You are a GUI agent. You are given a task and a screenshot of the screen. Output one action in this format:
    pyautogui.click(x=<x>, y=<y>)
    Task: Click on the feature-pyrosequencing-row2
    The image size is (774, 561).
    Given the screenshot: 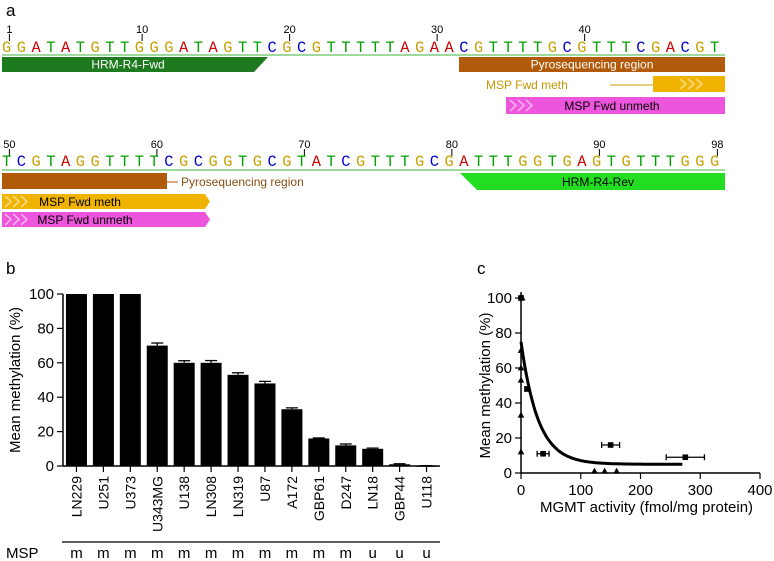 What is the action you would take?
    pyautogui.click(x=84, y=181)
    